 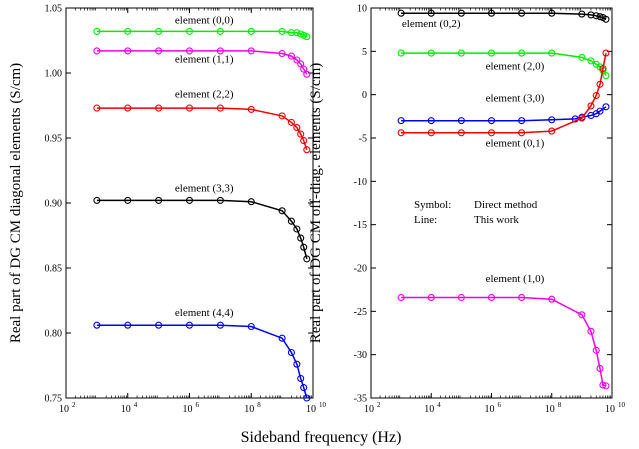 I want to click on y-tick-label: 10, so click(x=362, y=9).